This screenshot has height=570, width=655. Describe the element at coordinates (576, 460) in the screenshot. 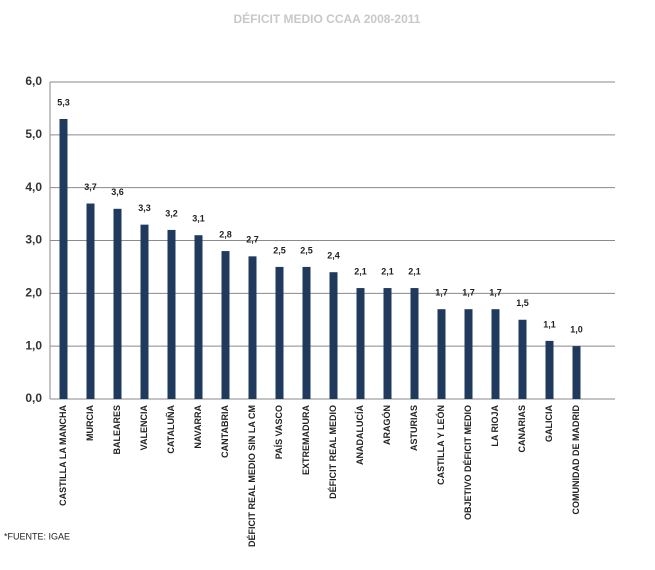

I see `x-tick-label: COMUNIDAD DE MADRID` at that location.